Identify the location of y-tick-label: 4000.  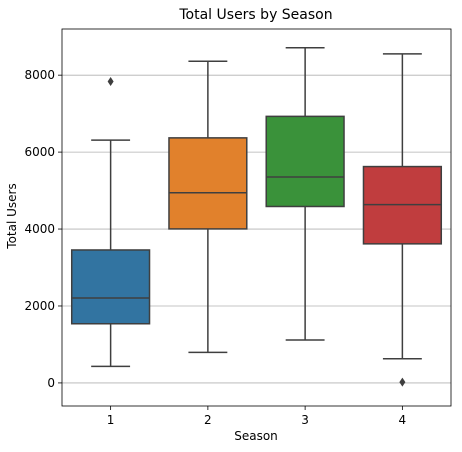
(39, 229).